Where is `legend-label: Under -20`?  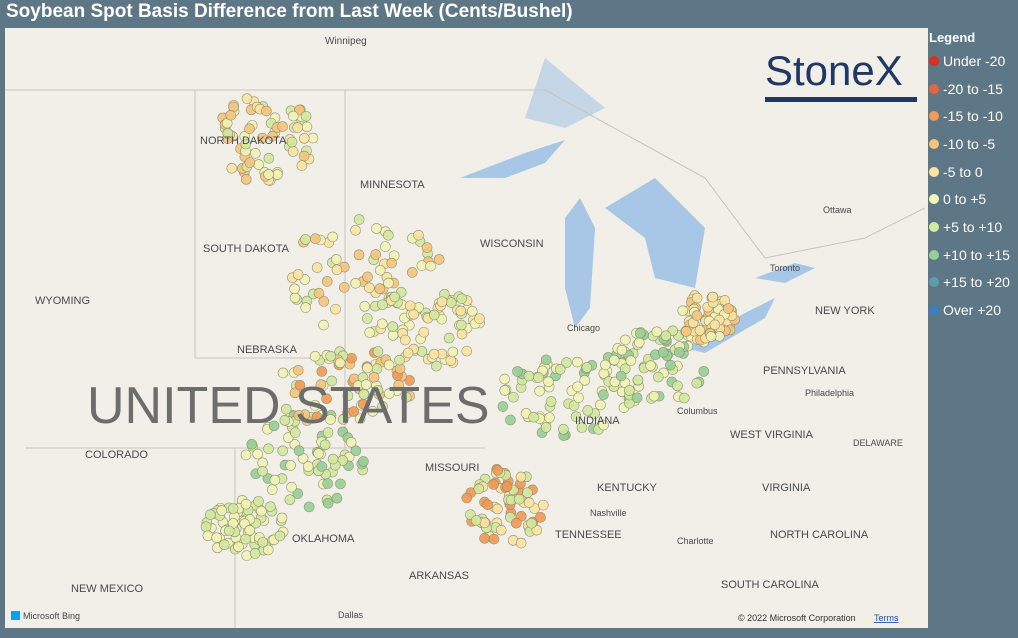
legend-label: Under -20 is located at coordinates (974, 60).